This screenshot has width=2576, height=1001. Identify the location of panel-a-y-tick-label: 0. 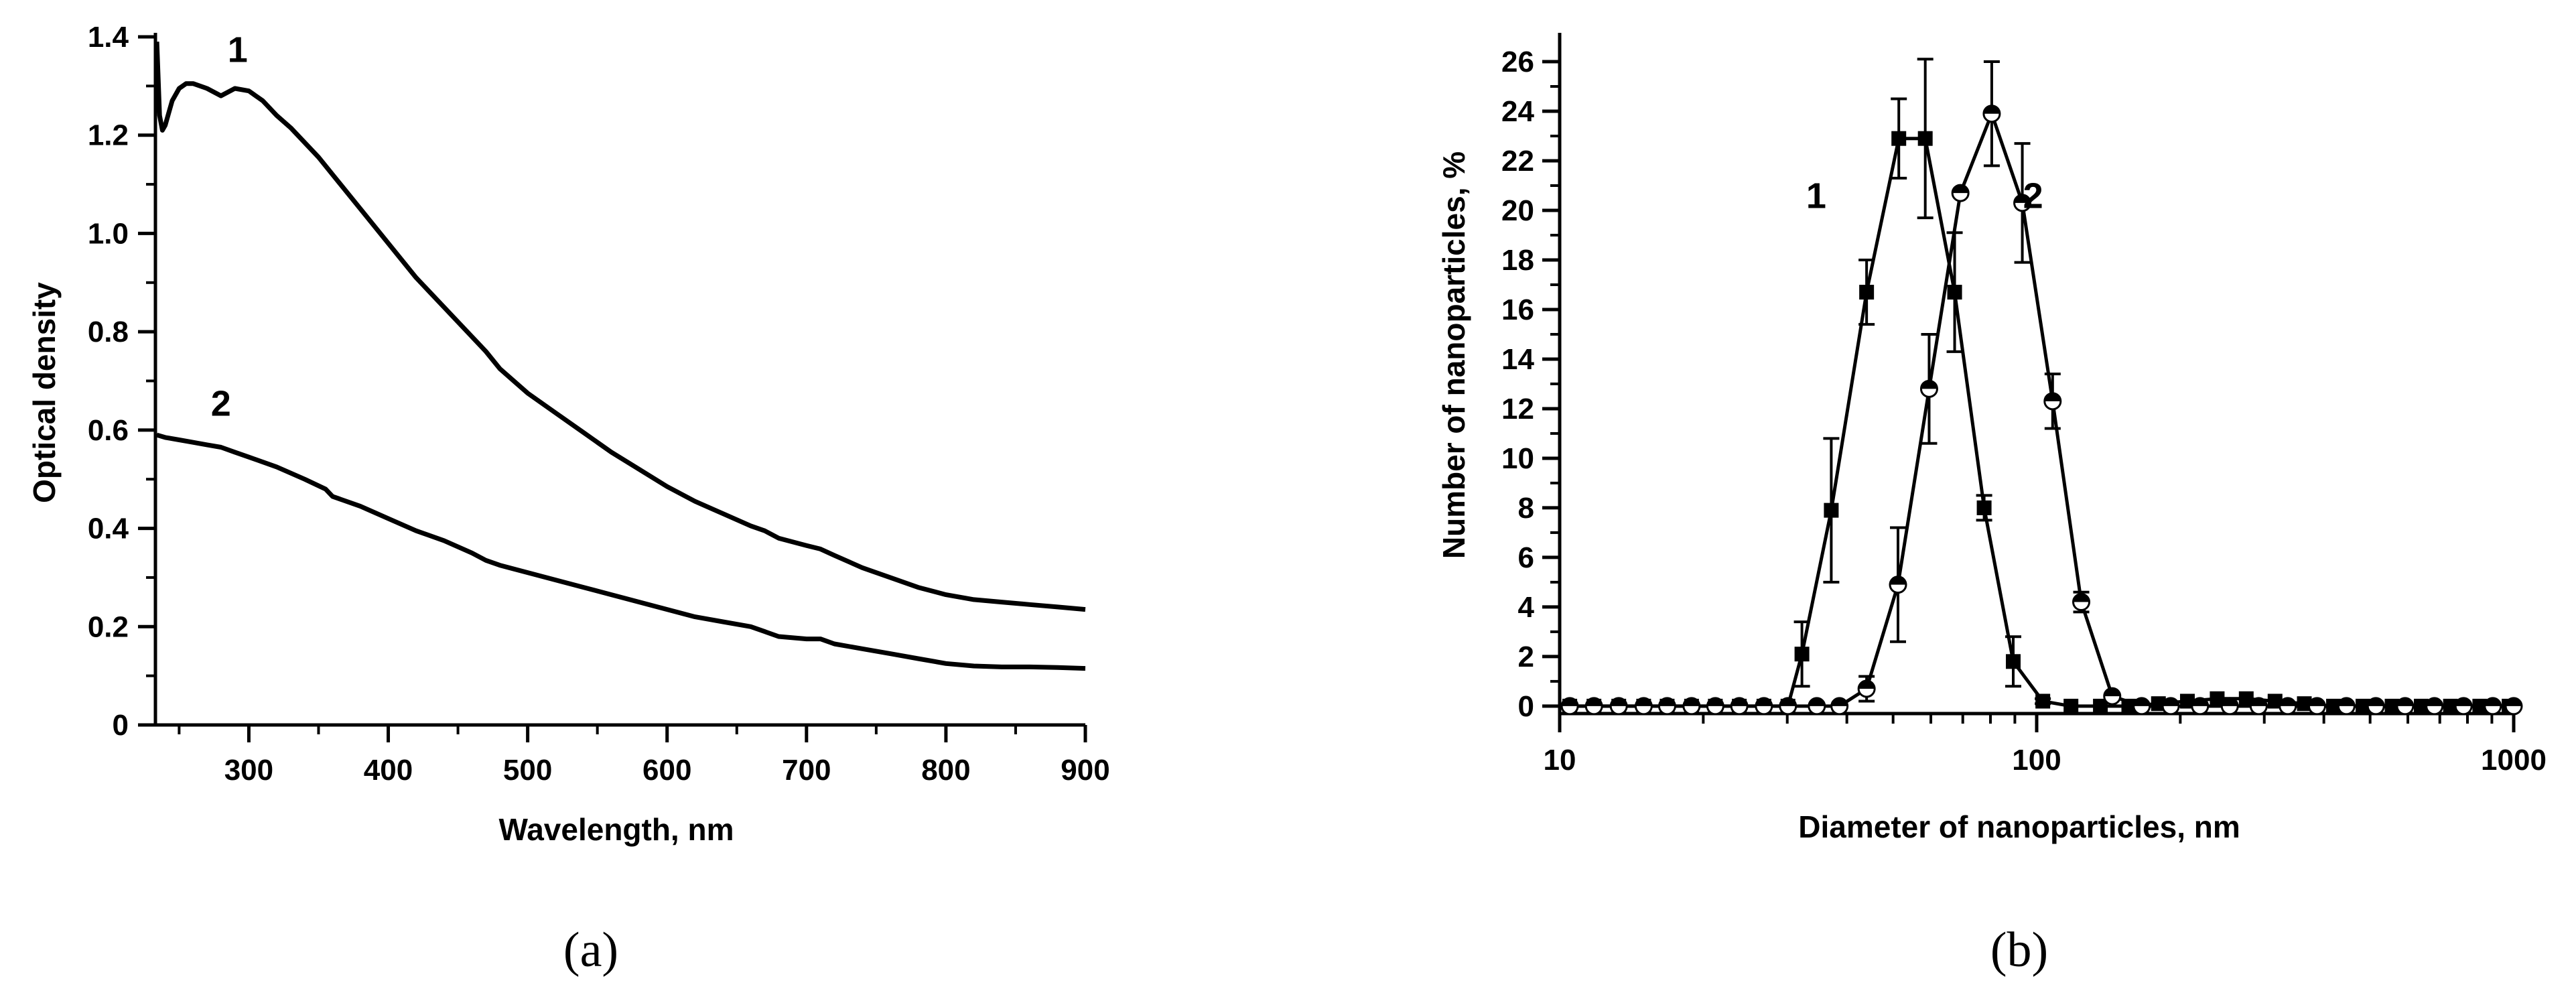
(121, 726).